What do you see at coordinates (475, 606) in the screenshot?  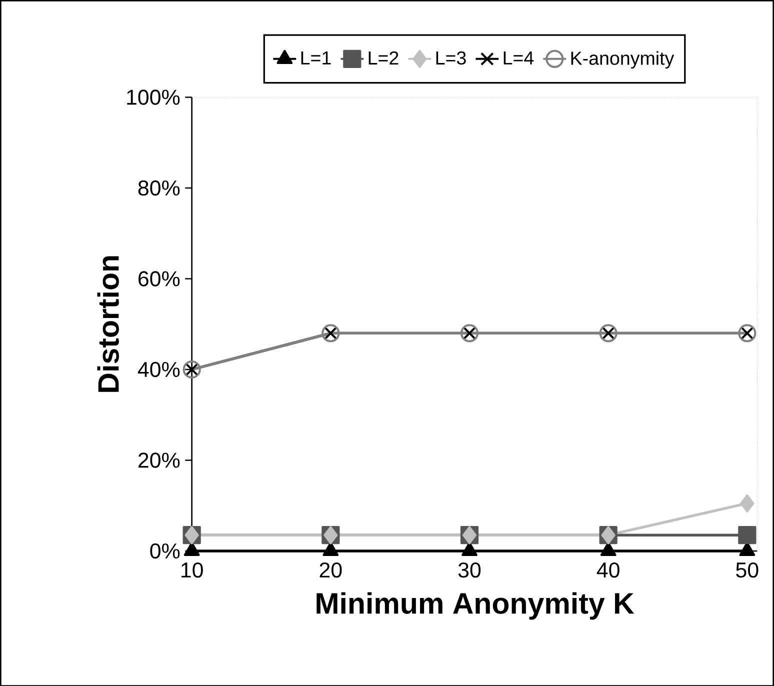 I see `x-axis-title: Minimum Anonymity K` at bounding box center [475, 606].